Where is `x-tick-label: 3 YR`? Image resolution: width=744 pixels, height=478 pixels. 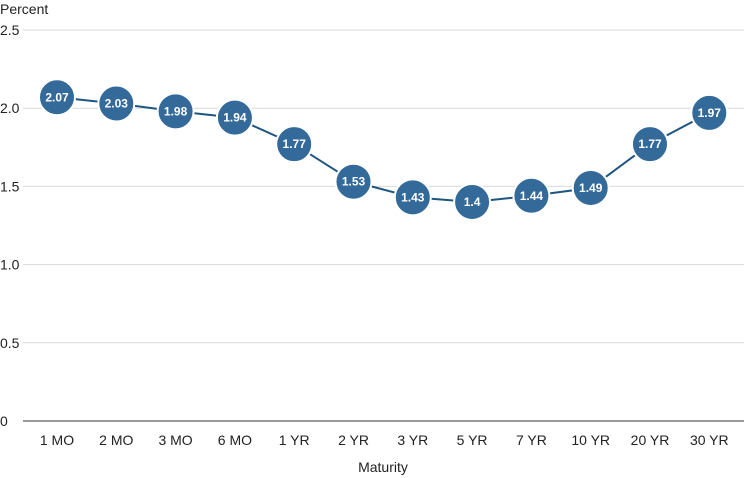 x-tick-label: 3 YR is located at coordinates (412, 440).